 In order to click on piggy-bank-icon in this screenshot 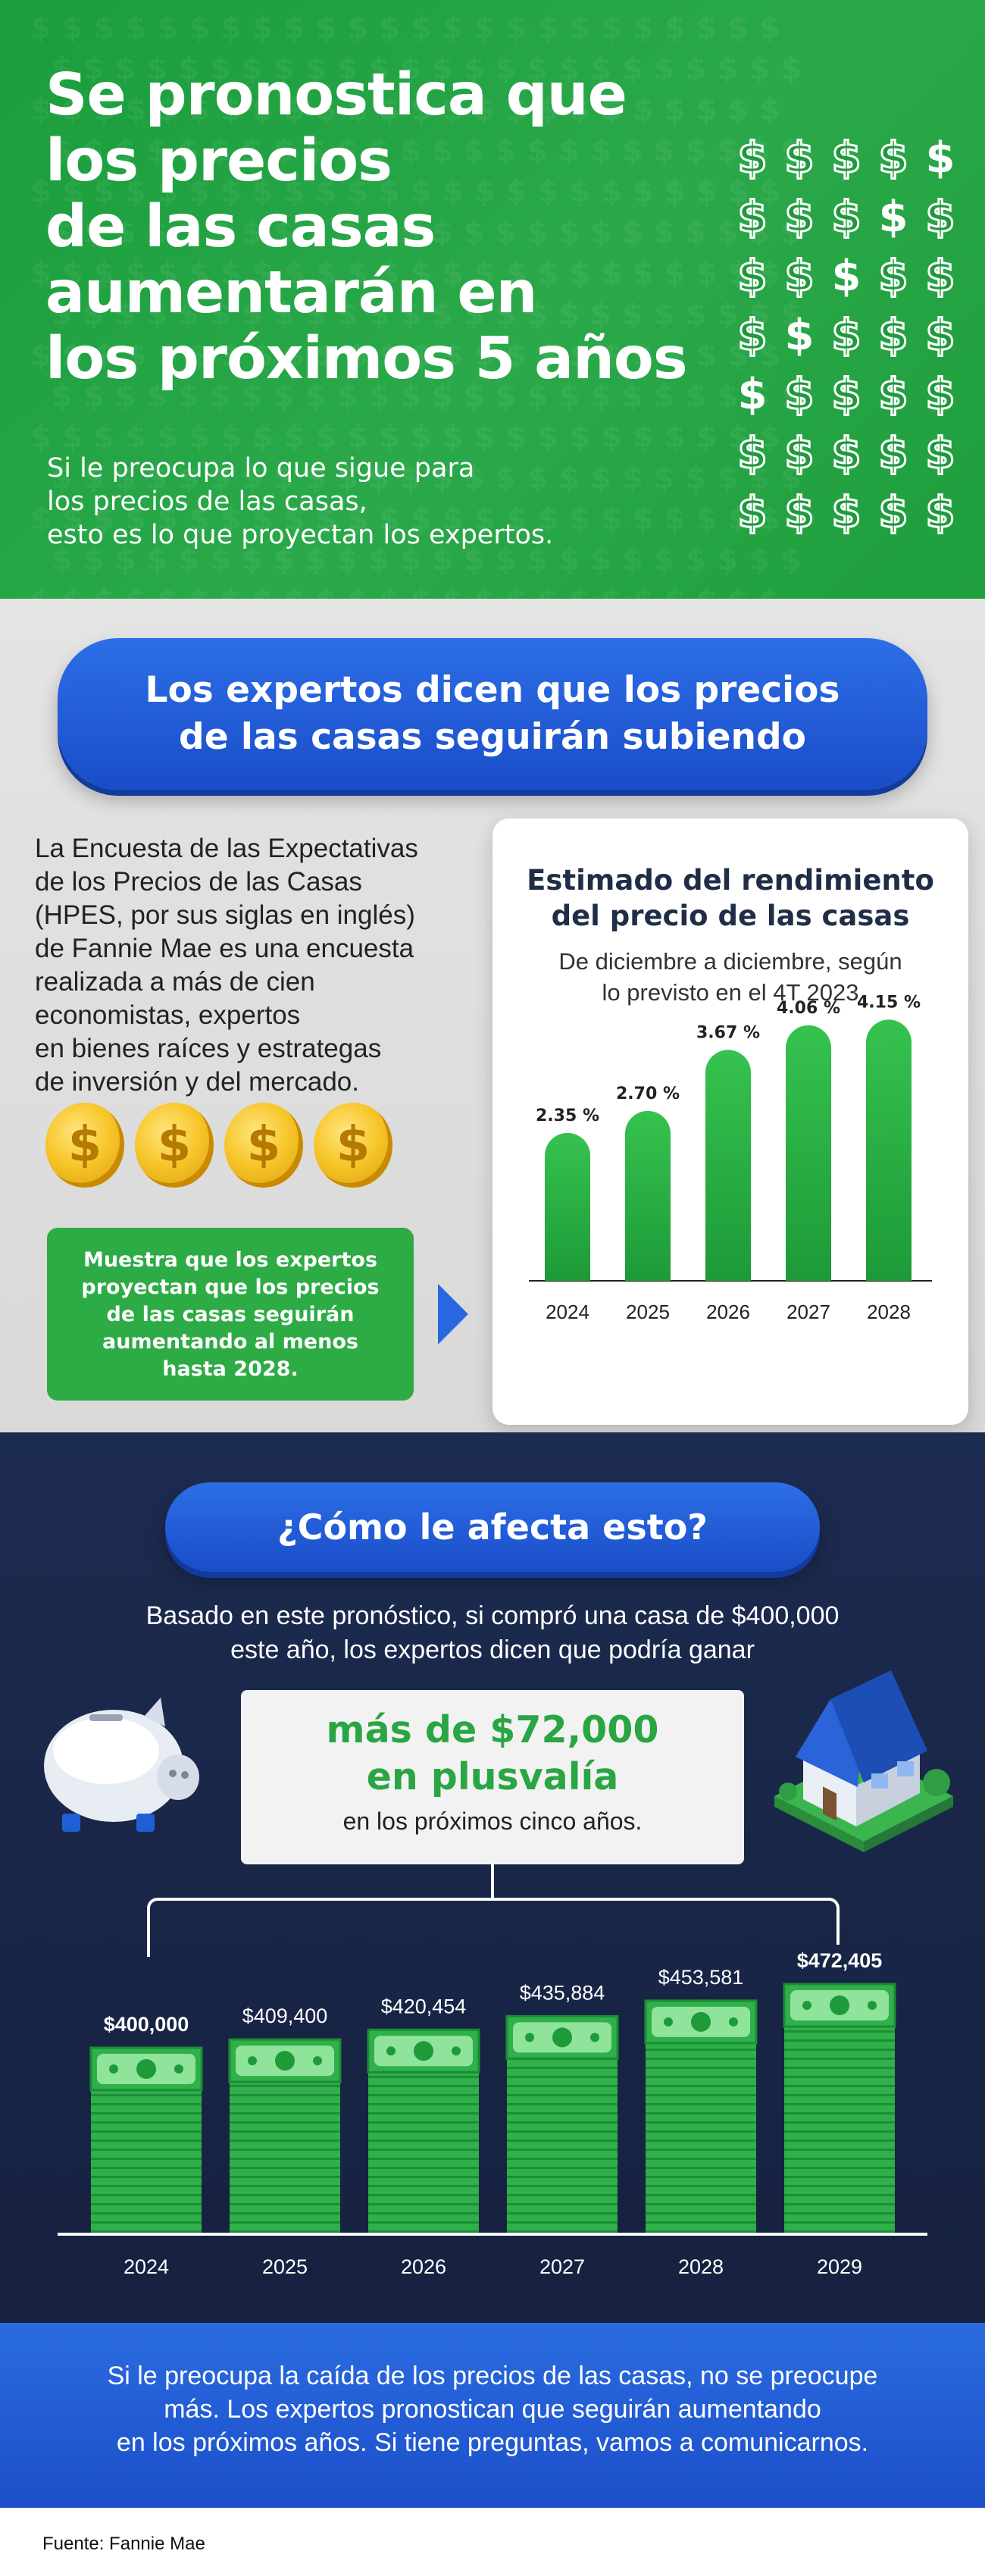, I will do `click(121, 1765)`.